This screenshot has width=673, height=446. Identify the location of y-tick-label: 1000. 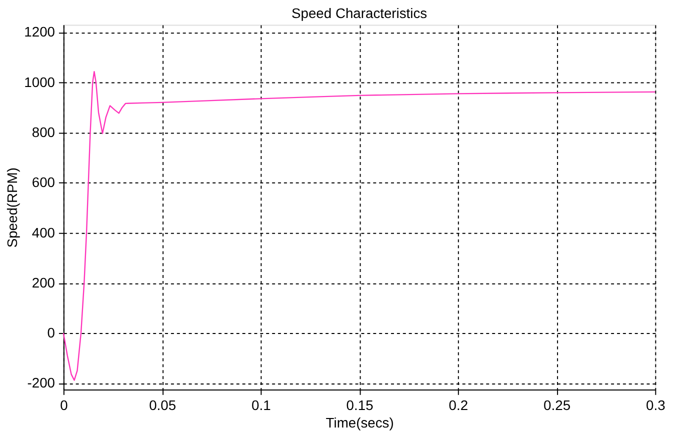
(40, 82).